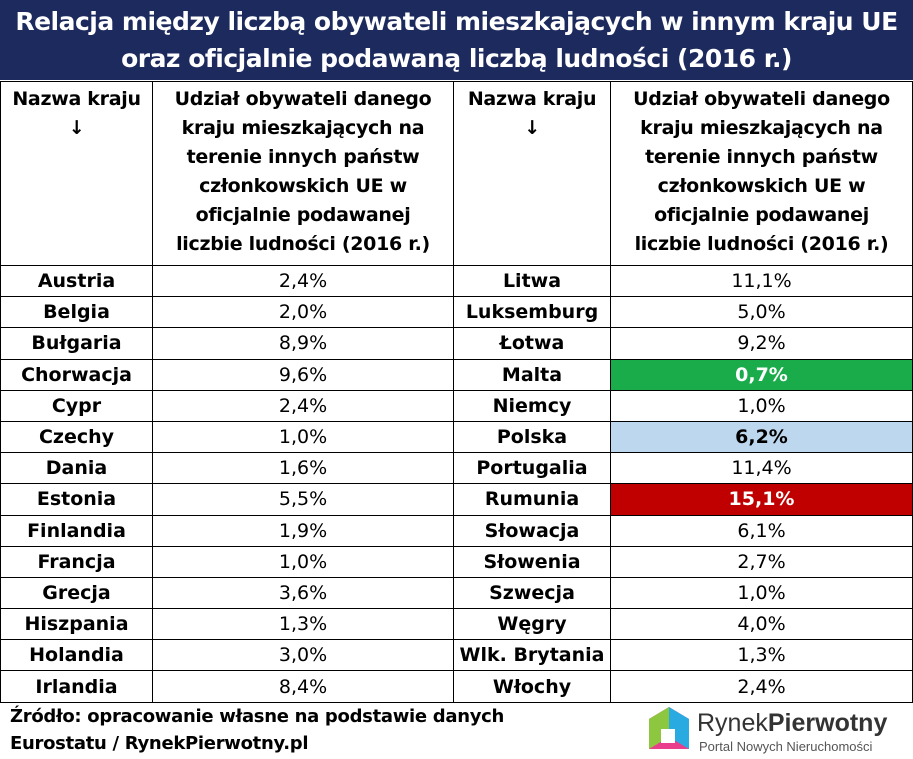  I want to click on country-cell: Hiszpania, so click(76, 624).